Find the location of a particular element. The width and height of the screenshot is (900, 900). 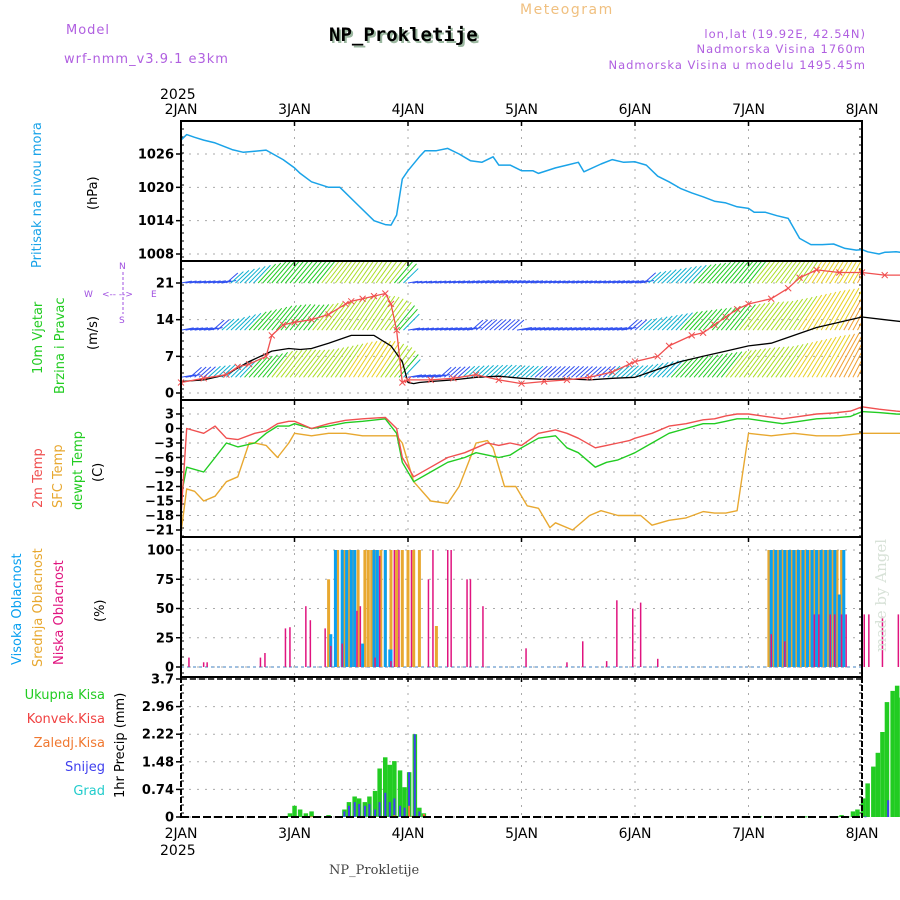

wind-panel: 0 7 14 21 is located at coordinates (528, 331).